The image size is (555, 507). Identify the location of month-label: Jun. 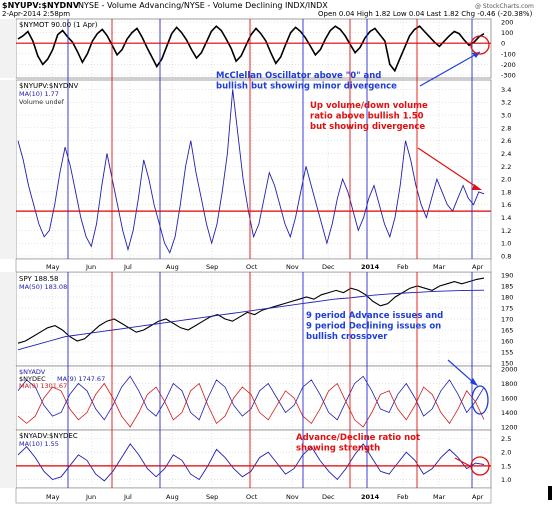
(90, 267).